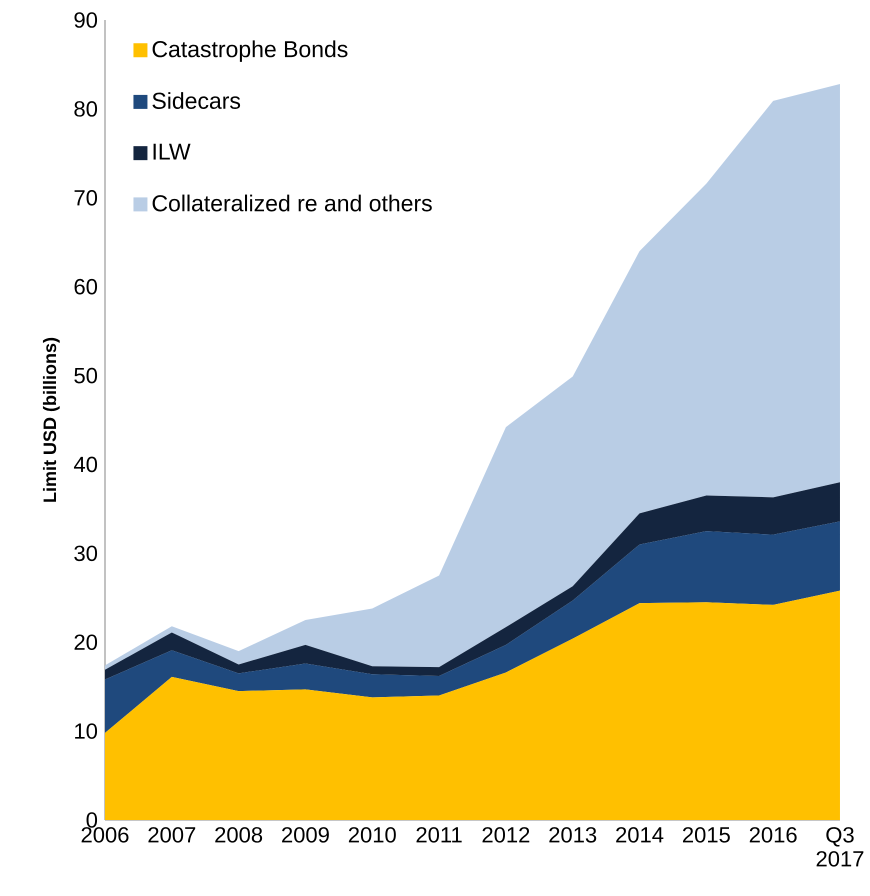 This screenshot has height=896, width=870. What do you see at coordinates (572, 835) in the screenshot?
I see `x-tick-label: 2013` at bounding box center [572, 835].